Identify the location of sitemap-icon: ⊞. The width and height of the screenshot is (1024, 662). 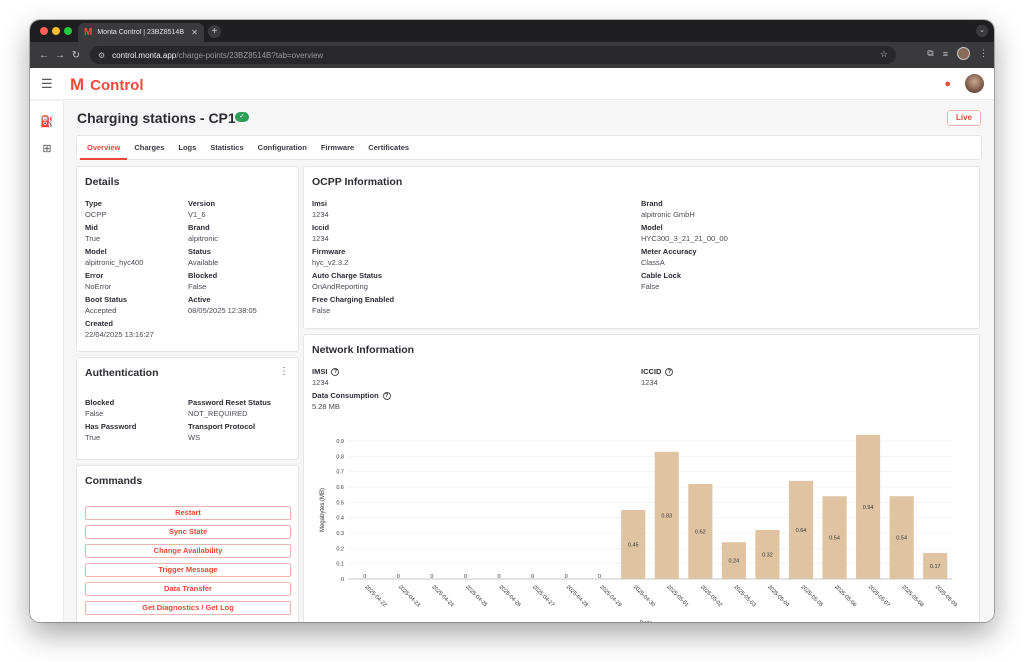
(47, 149).